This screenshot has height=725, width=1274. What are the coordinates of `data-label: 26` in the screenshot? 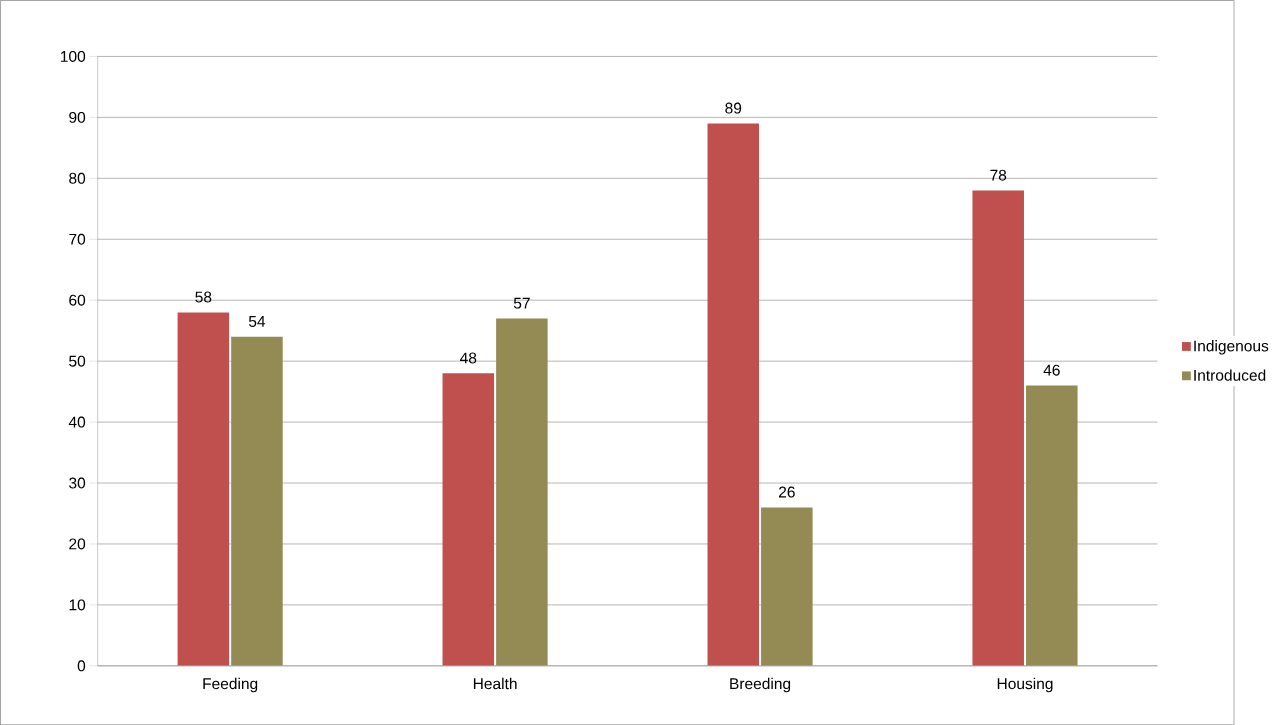 It's located at (786, 492).